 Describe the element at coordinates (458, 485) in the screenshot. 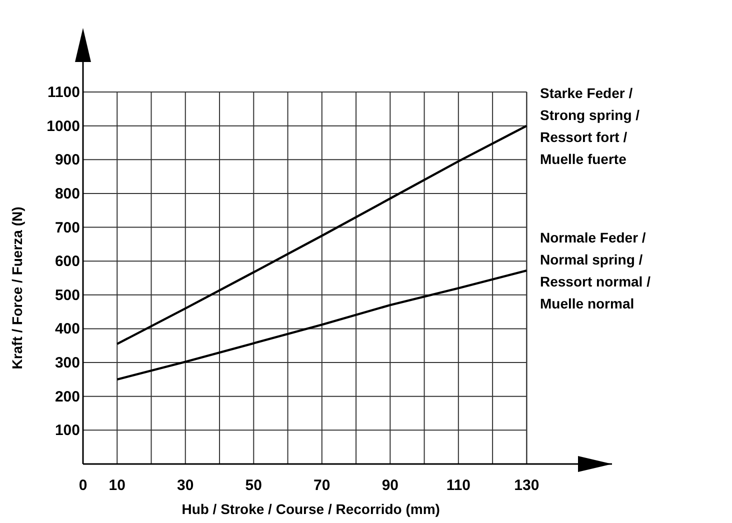

I see `x-tick-label: 110` at that location.